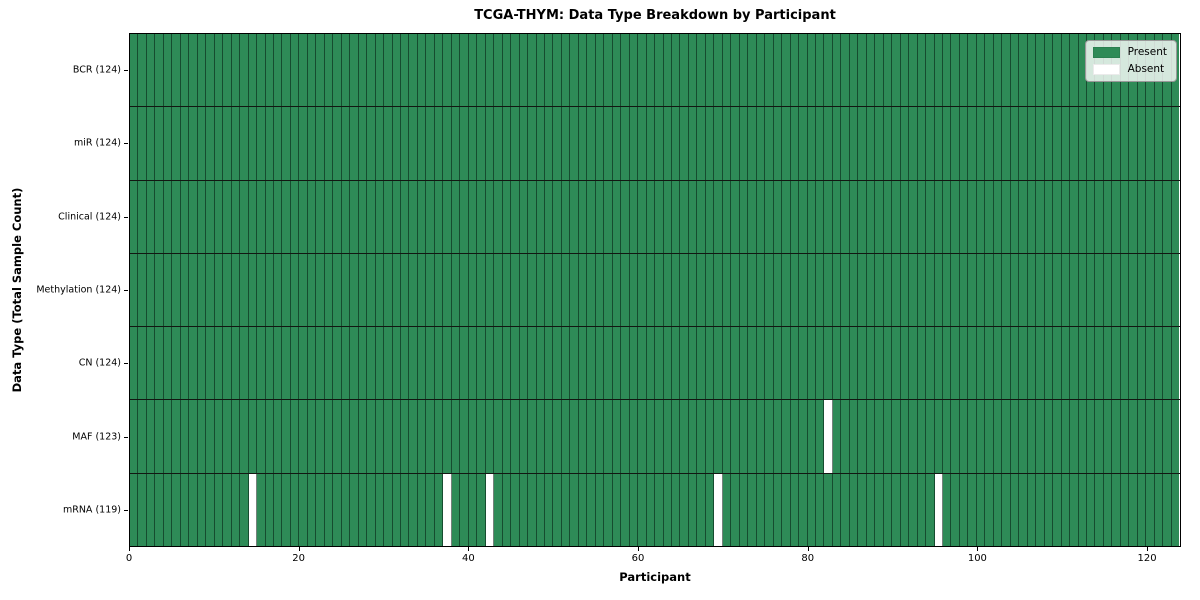 Image resolution: width=1200 pixels, height=600 pixels. Describe the element at coordinates (655, 363) in the screenshot. I see `heatmap-row-cn` at that location.